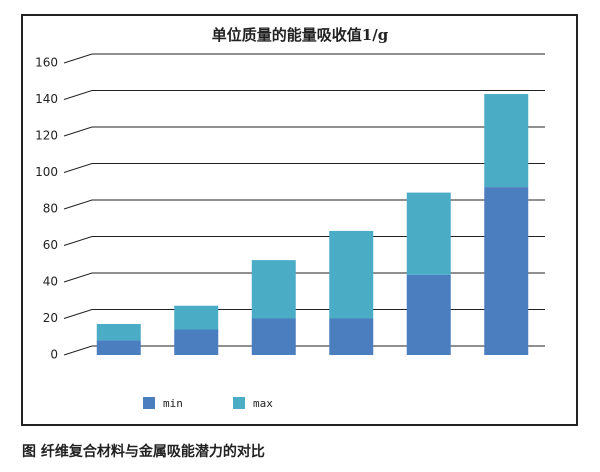 Image resolution: width=600 pixels, height=472 pixels. Describe the element at coordinates (46, 99) in the screenshot. I see `y-tick-label: 140` at that location.